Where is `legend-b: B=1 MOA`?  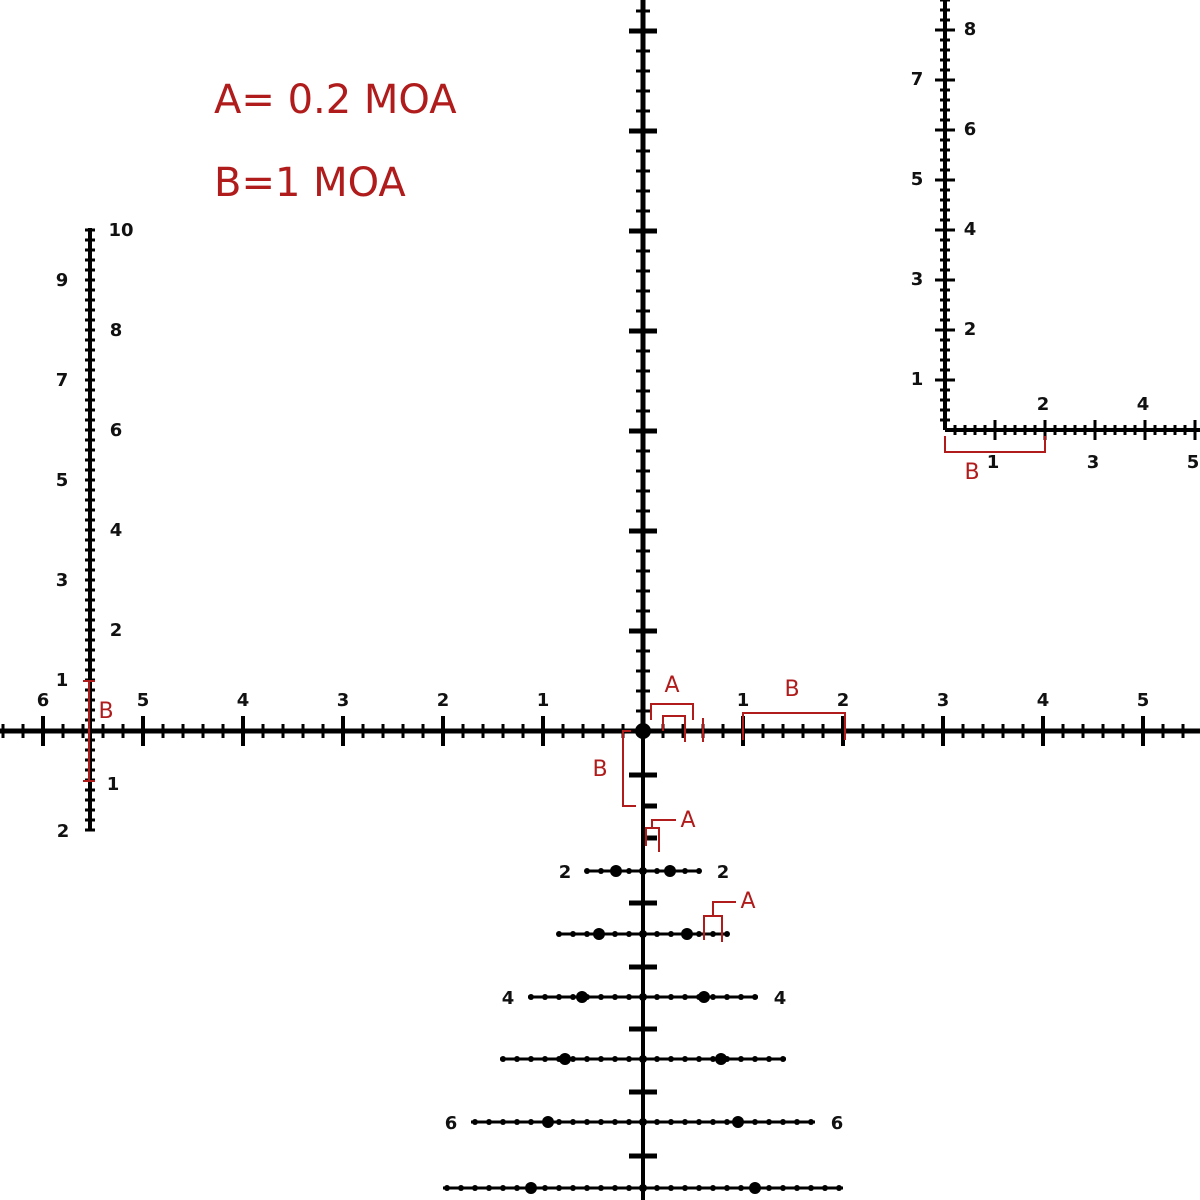
legend-b: B=1 MOA is located at coordinates (310, 183).